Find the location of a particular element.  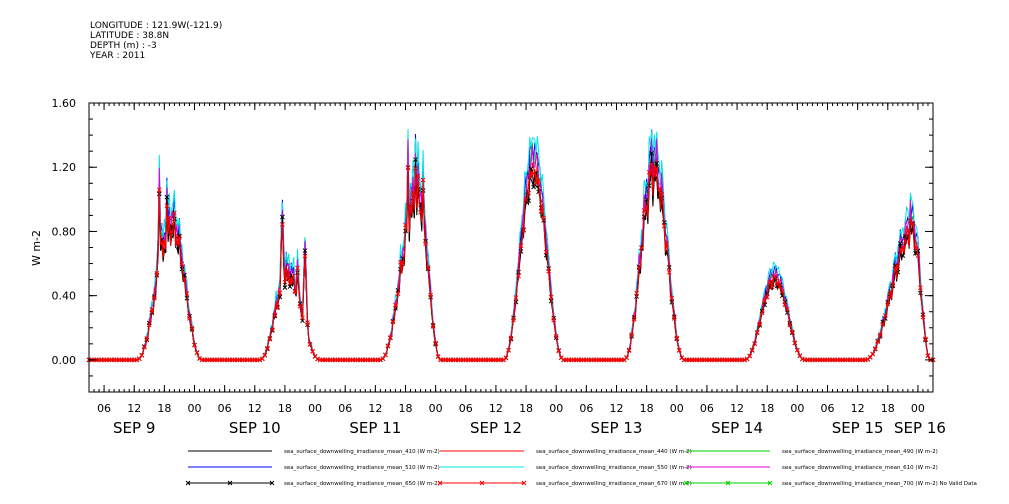

x-day-label: SEP 11 is located at coordinates (375, 428).